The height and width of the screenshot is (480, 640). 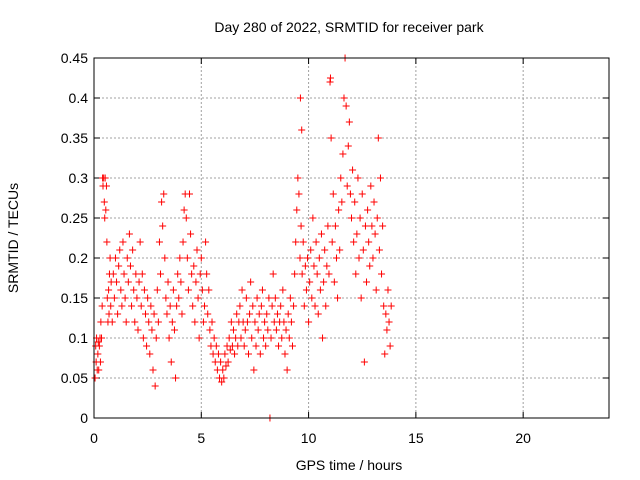 What do you see at coordinates (94, 438) in the screenshot?
I see `x-tick-label: 0` at bounding box center [94, 438].